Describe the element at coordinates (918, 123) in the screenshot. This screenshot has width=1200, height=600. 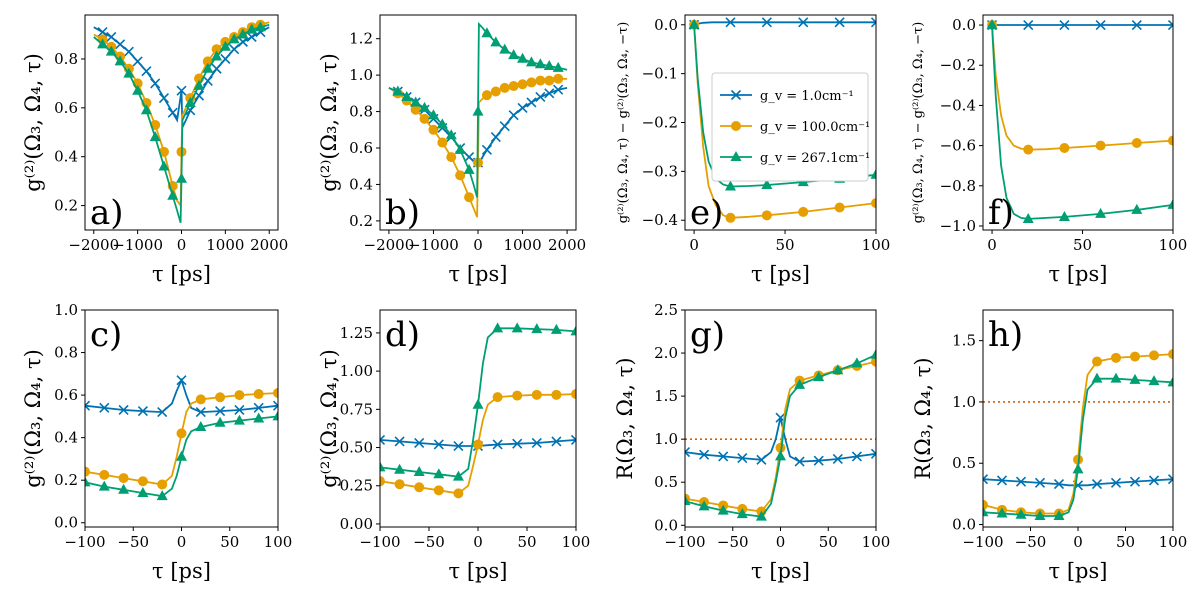
I see `y-axis-label: g⁽²⁾(Ω₃, Ω₄, τ) − g⁽²⁾(Ω₃, Ω₄, −τ)` at that location.